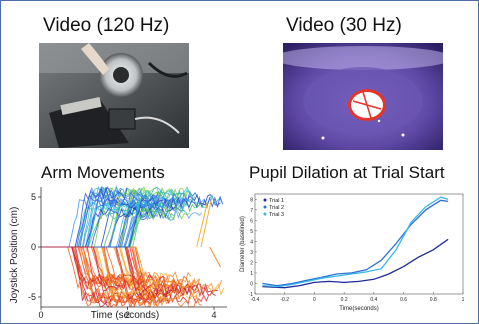 This screenshot has width=479, height=324. Describe the element at coordinates (103, 172) in the screenshot. I see `arm-movements-title: Arm Movements` at that location.